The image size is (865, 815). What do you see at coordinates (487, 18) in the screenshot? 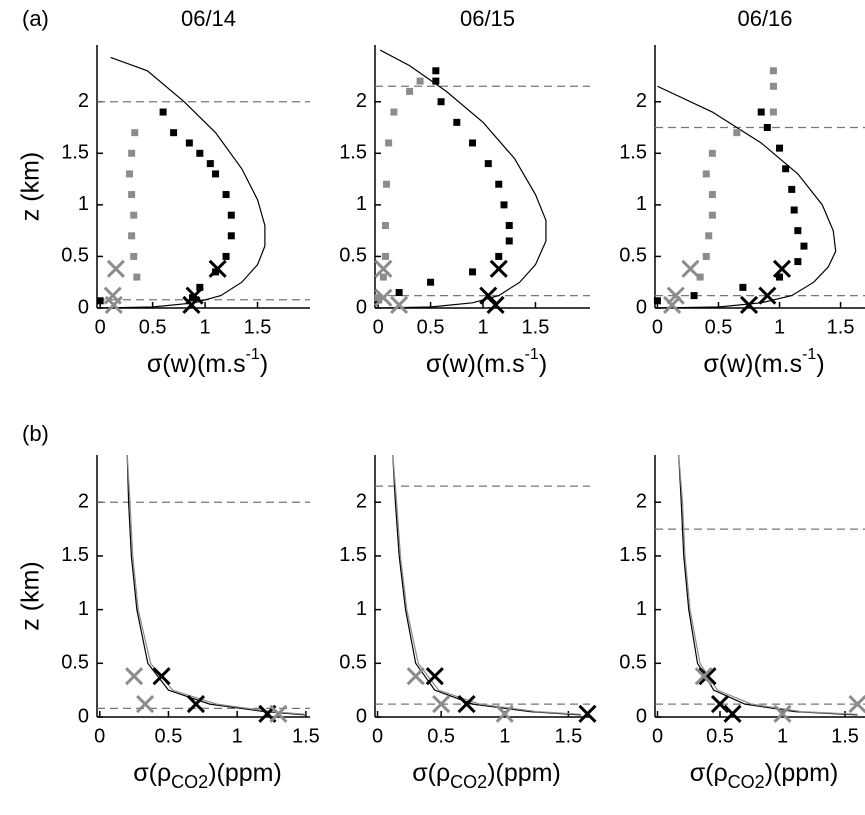
I see `panel-title: 06/15` at bounding box center [487, 18].